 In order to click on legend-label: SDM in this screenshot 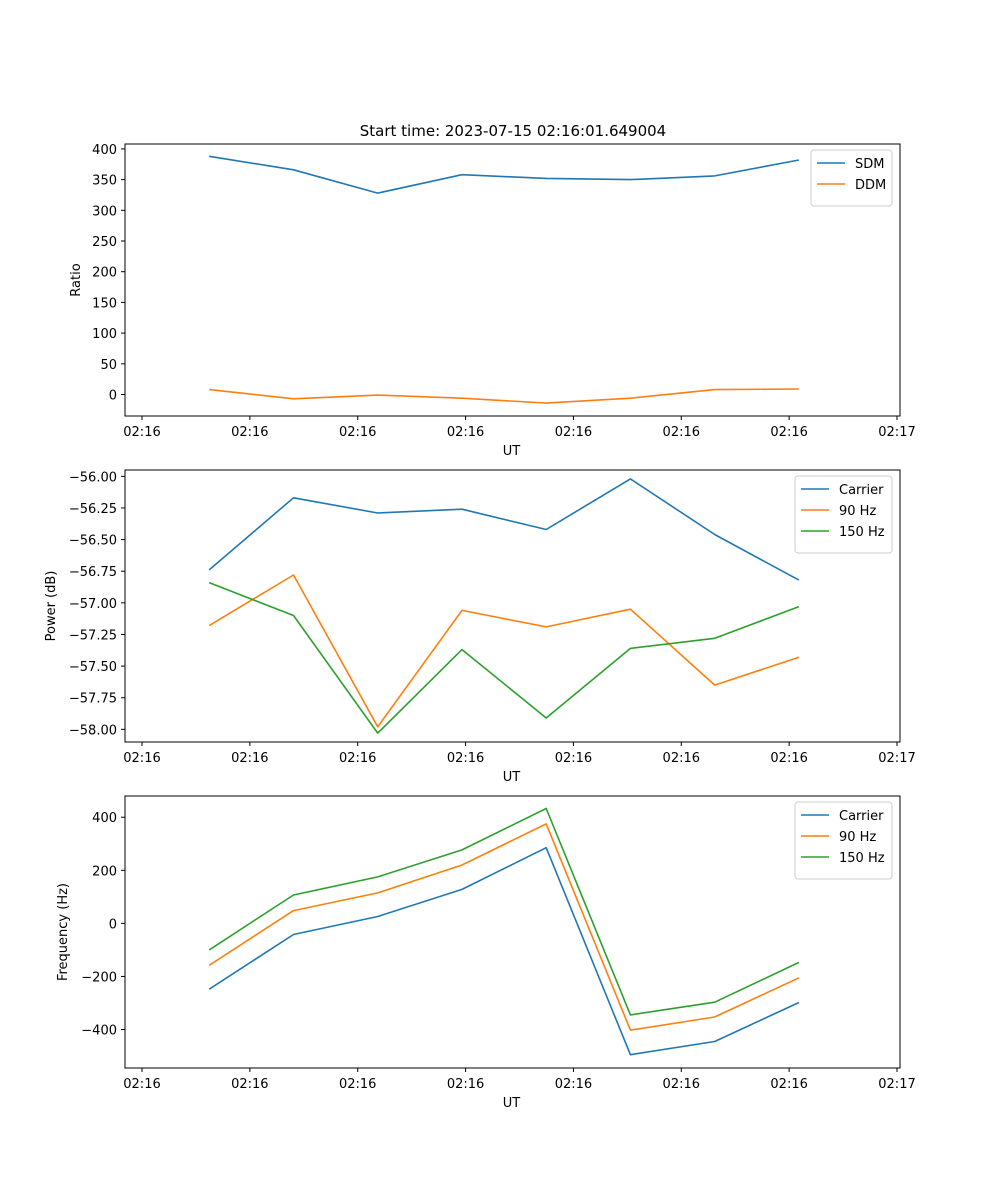, I will do `click(869, 164)`.